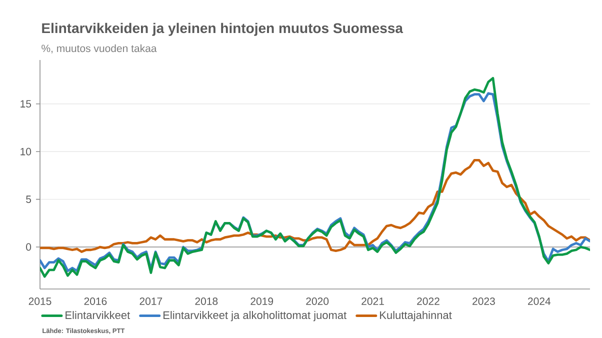  Describe the element at coordinates (95, 301) in the screenshot. I see `x-tick-label: 2016` at that location.